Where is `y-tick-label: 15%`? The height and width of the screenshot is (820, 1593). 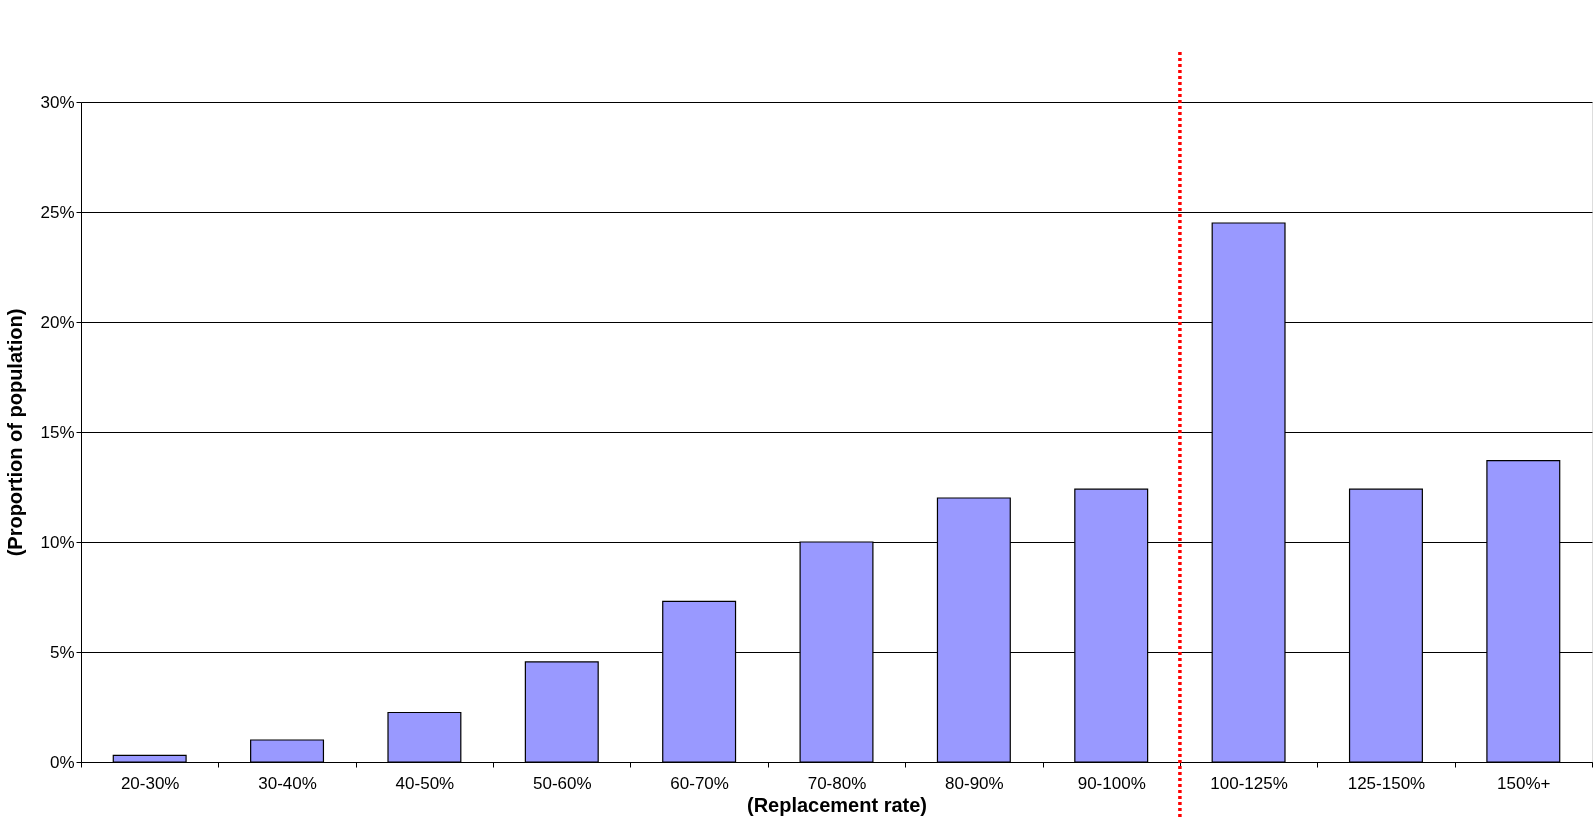 y-tick-label: 15% is located at coordinates (57, 432).